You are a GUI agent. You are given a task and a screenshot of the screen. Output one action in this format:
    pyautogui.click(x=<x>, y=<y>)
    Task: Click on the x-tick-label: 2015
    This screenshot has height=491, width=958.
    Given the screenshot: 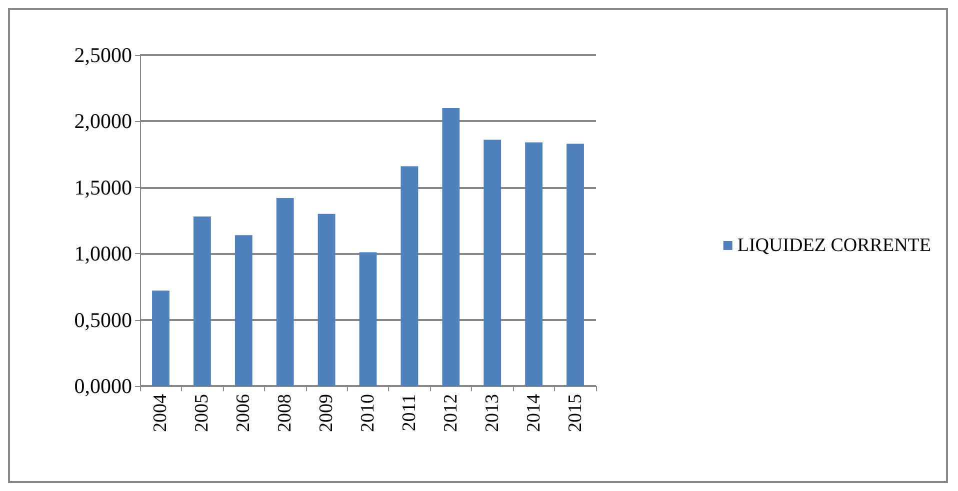 What is the action you would take?
    pyautogui.click(x=575, y=413)
    